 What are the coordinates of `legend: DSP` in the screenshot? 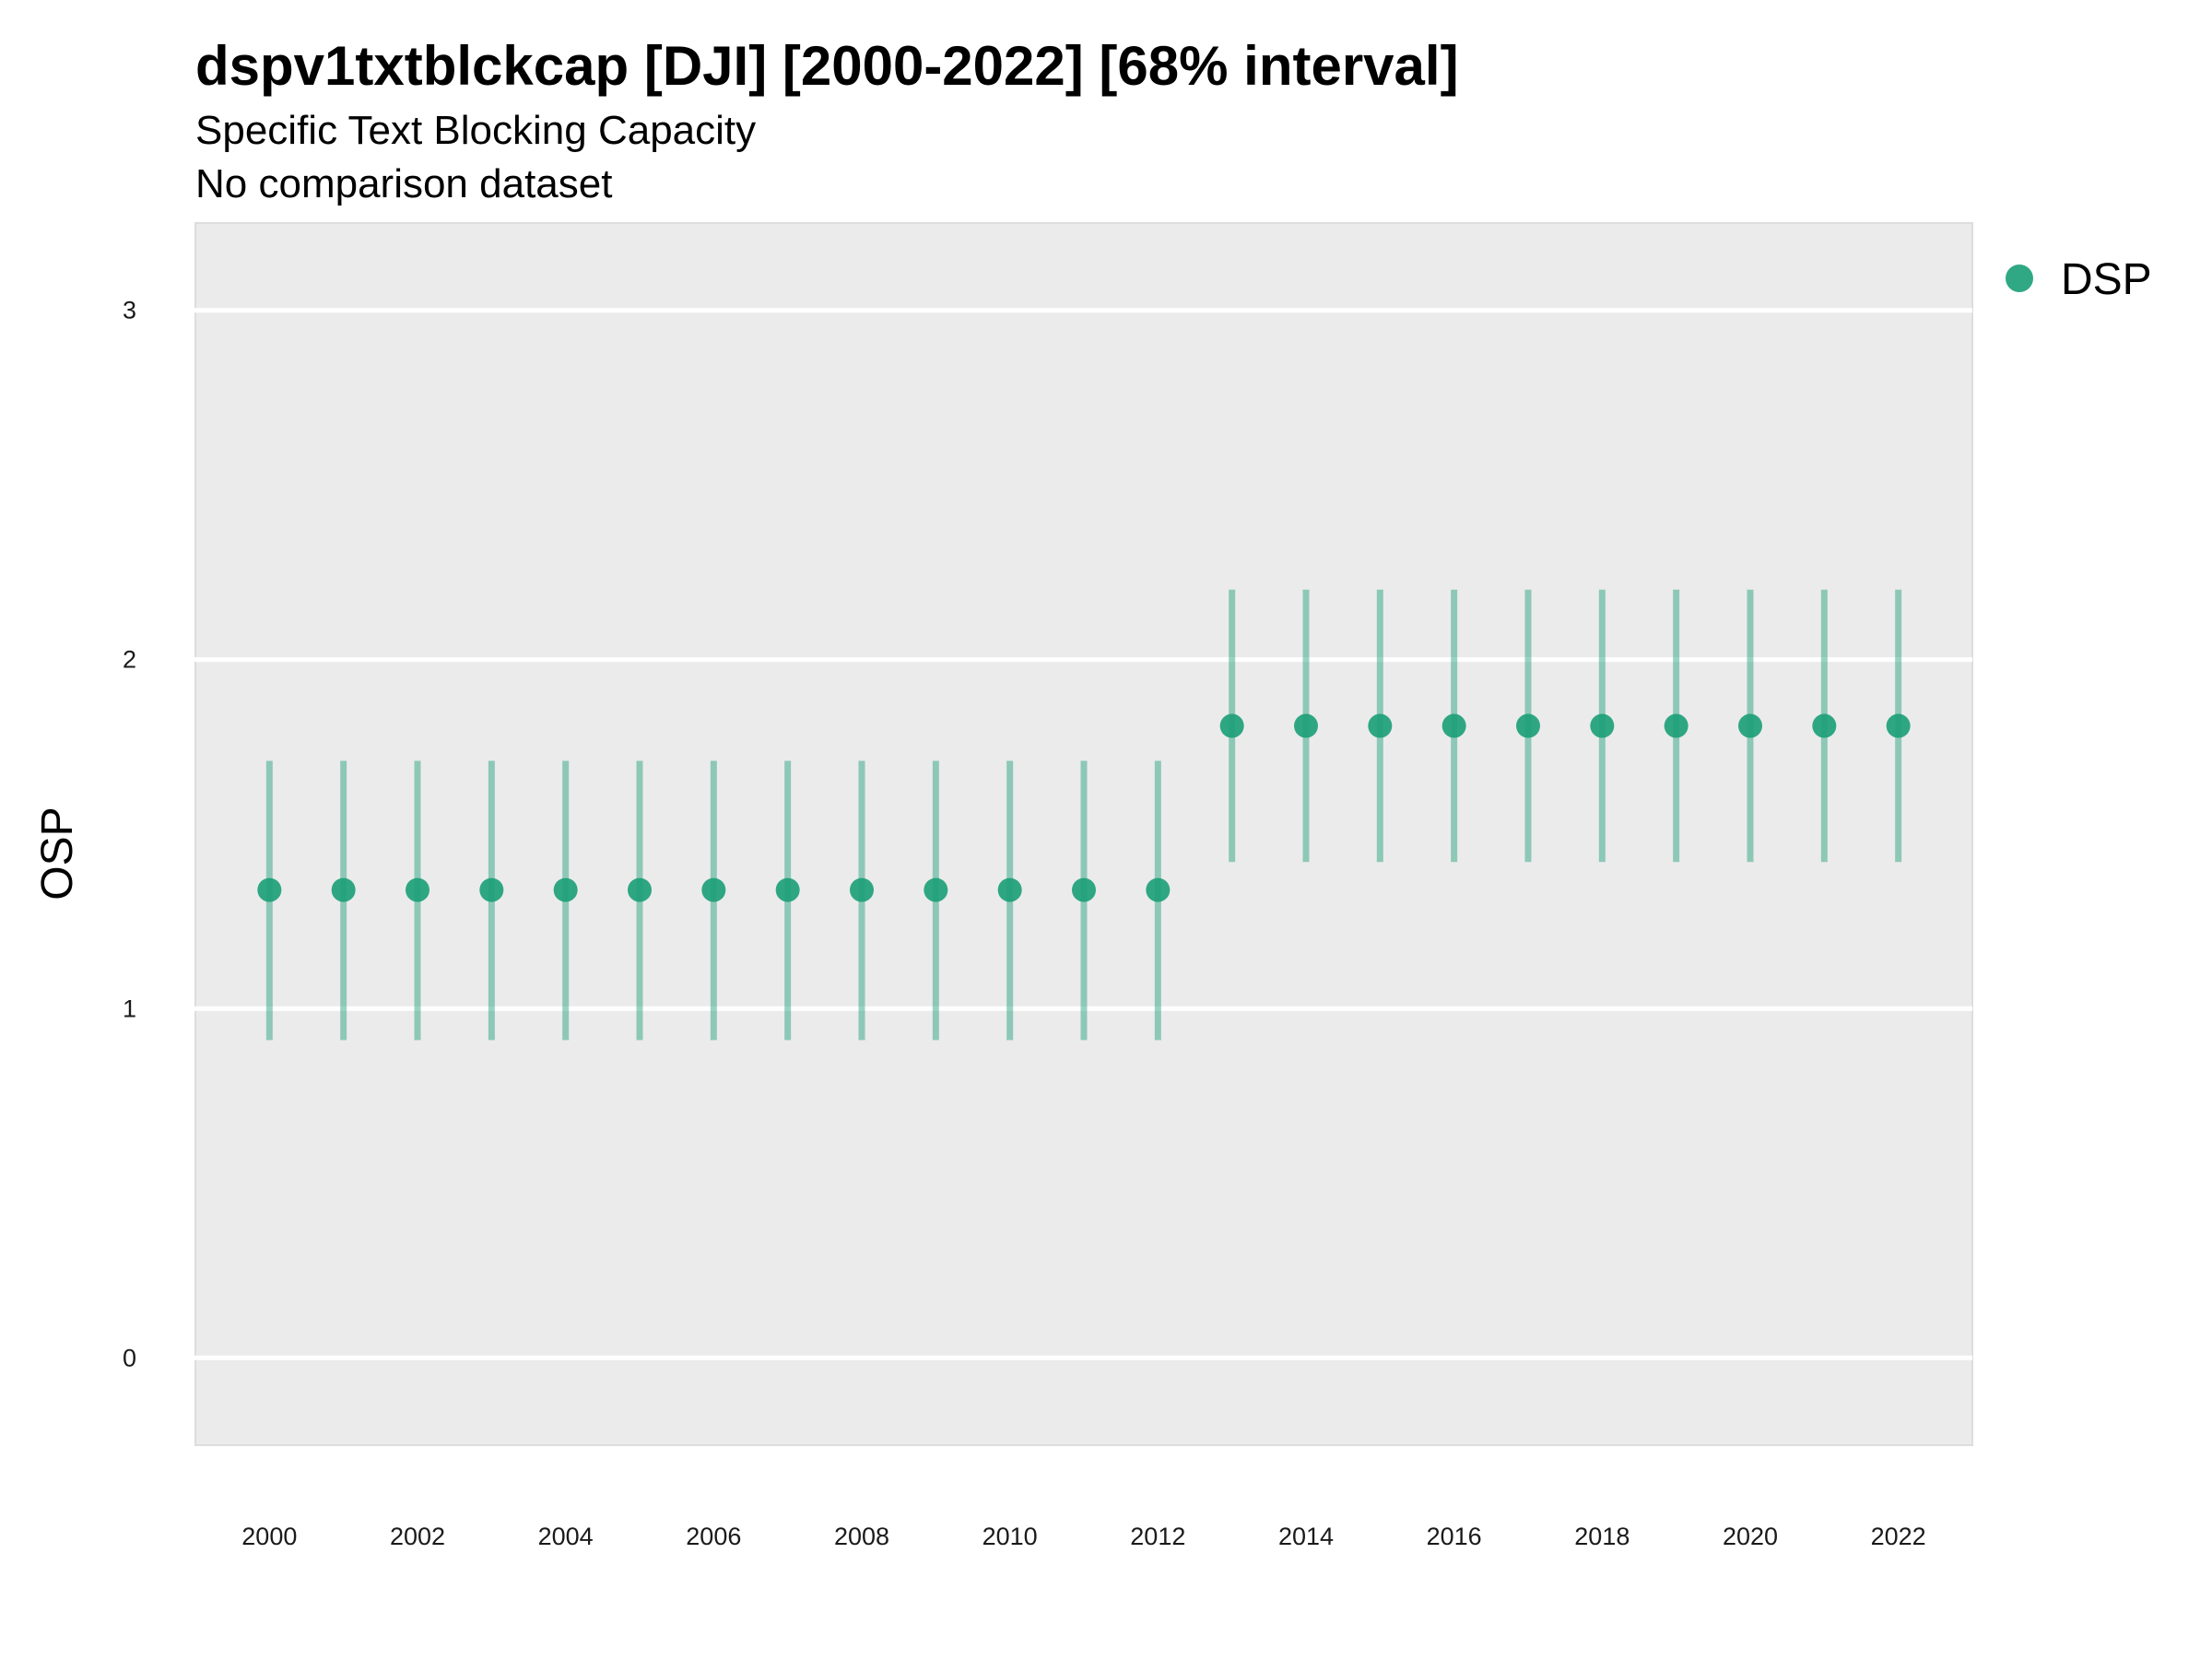 It's located at (2079, 279).